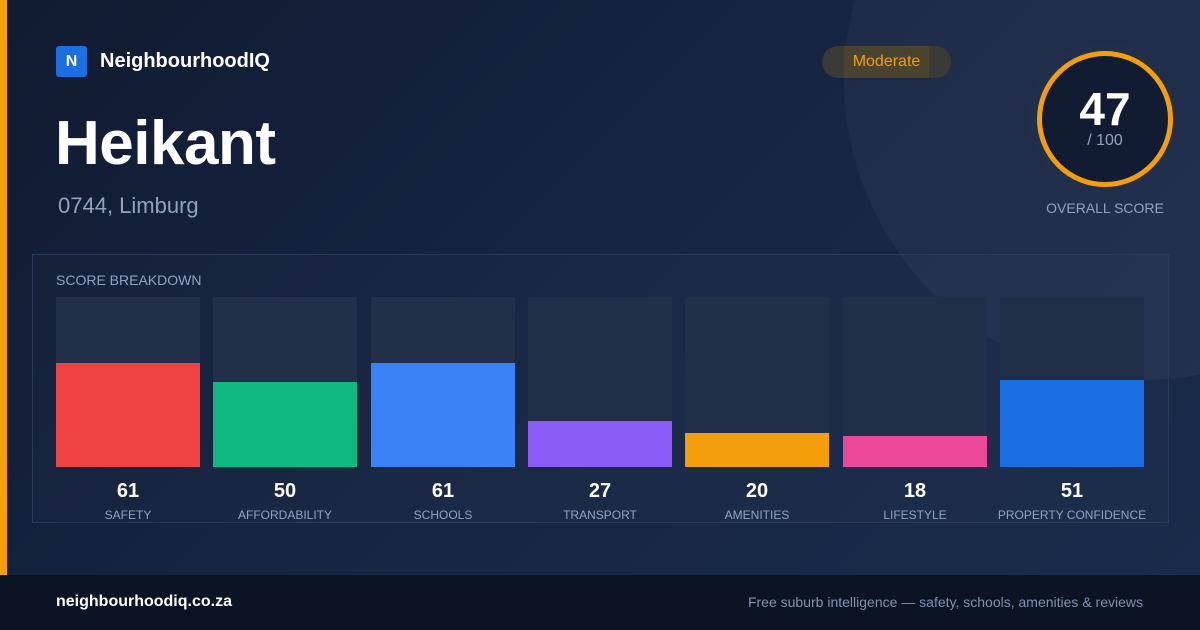  I want to click on bar-value: 27, so click(600, 491).